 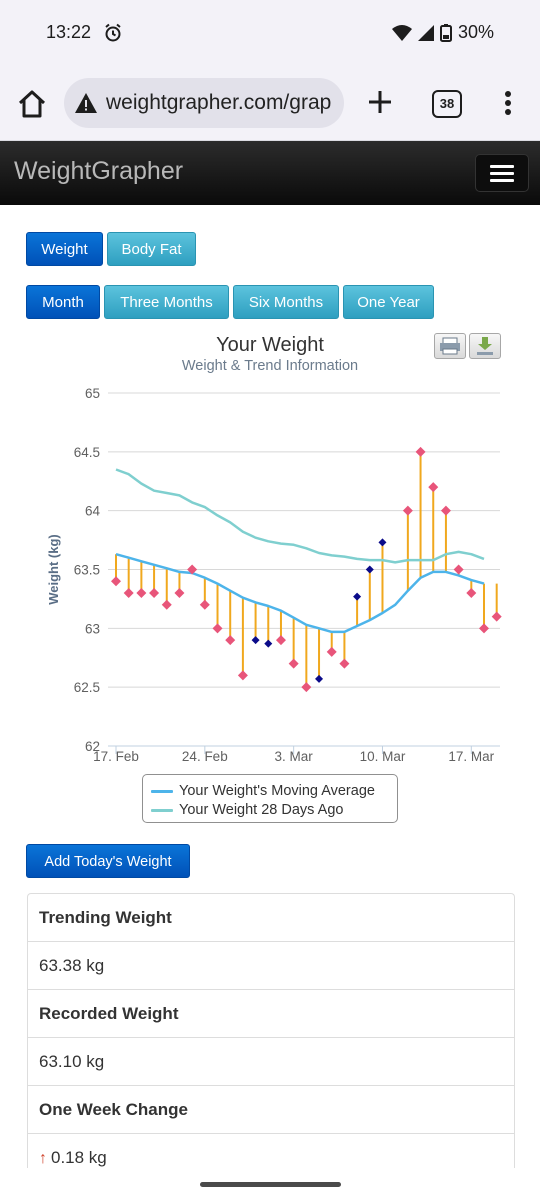 I want to click on three-months-range-button: Three Months, so click(x=166, y=302).